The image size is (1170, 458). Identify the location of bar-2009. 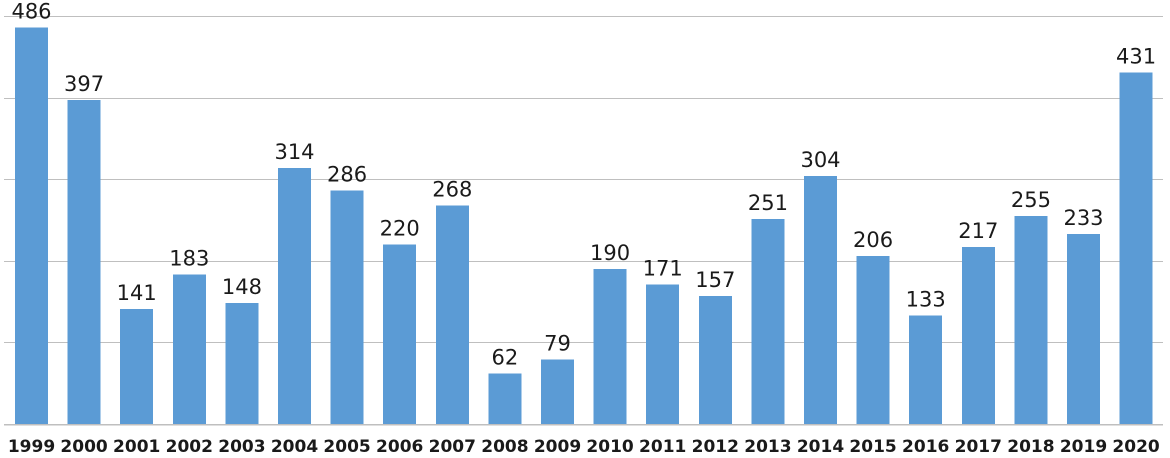
(557, 391).